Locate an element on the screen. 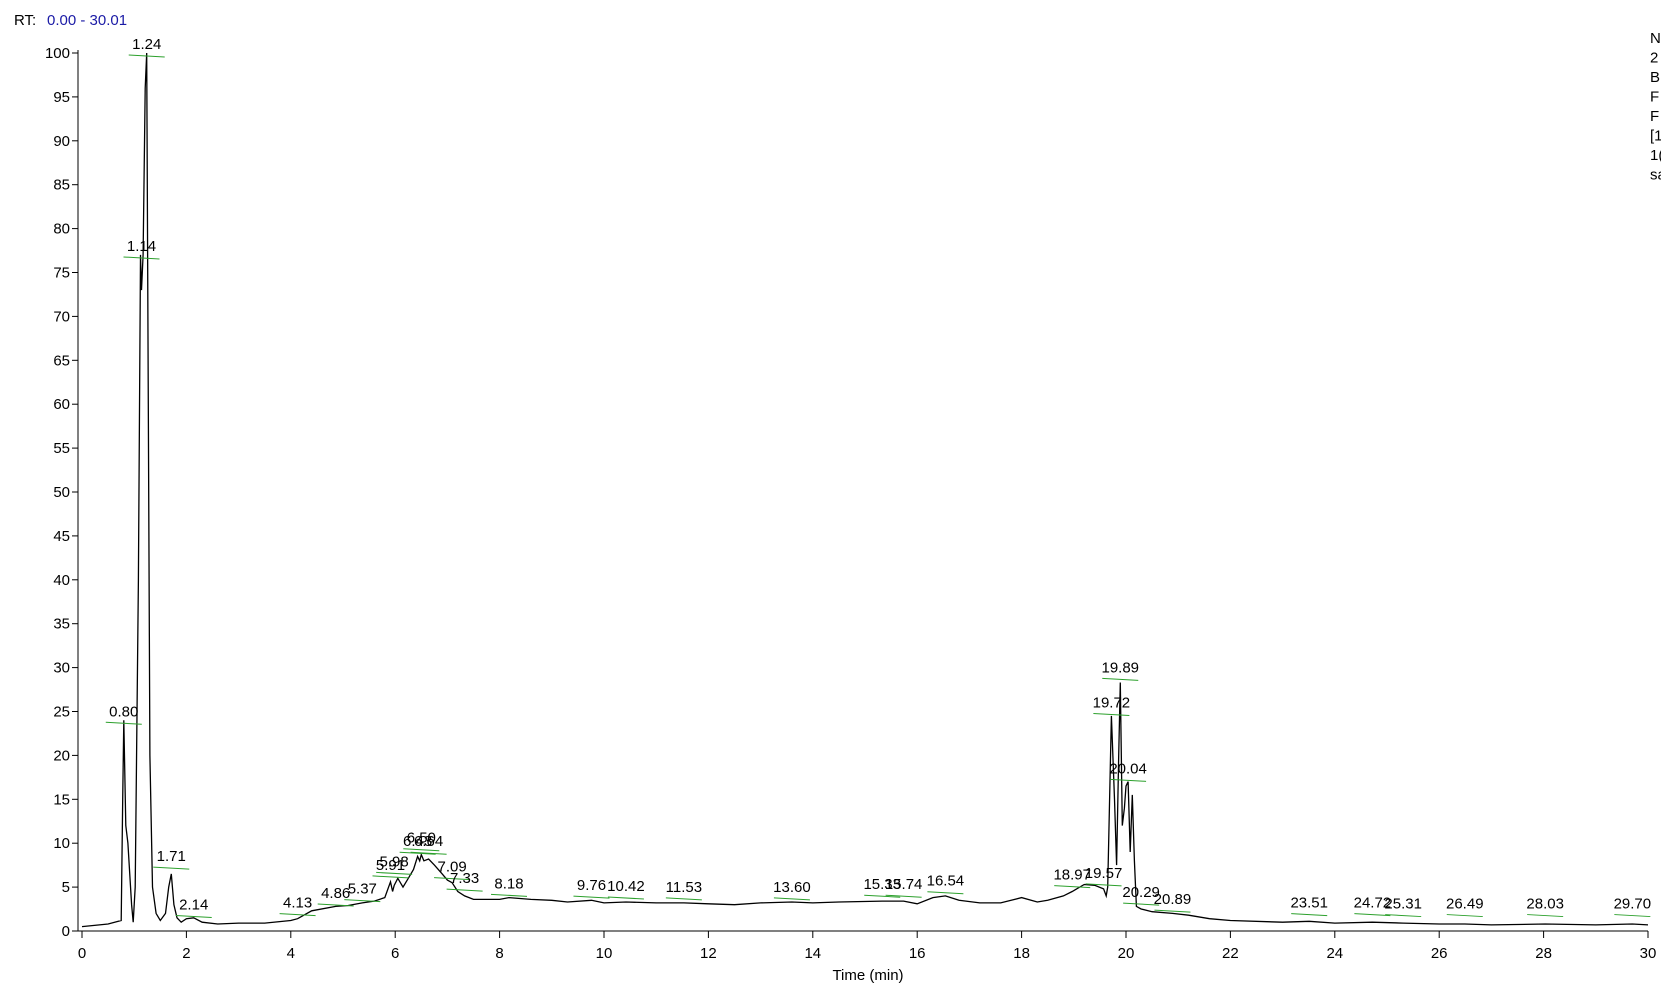 The height and width of the screenshot is (986, 1661). y-tick-label: 75 is located at coordinates (61, 273).